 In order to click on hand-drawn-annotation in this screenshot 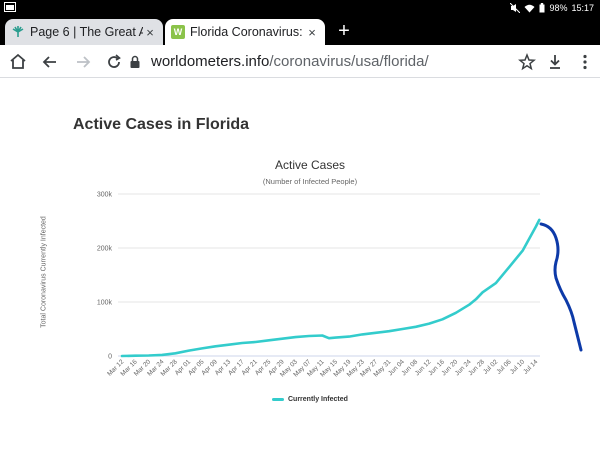, I will do `click(561, 287)`.